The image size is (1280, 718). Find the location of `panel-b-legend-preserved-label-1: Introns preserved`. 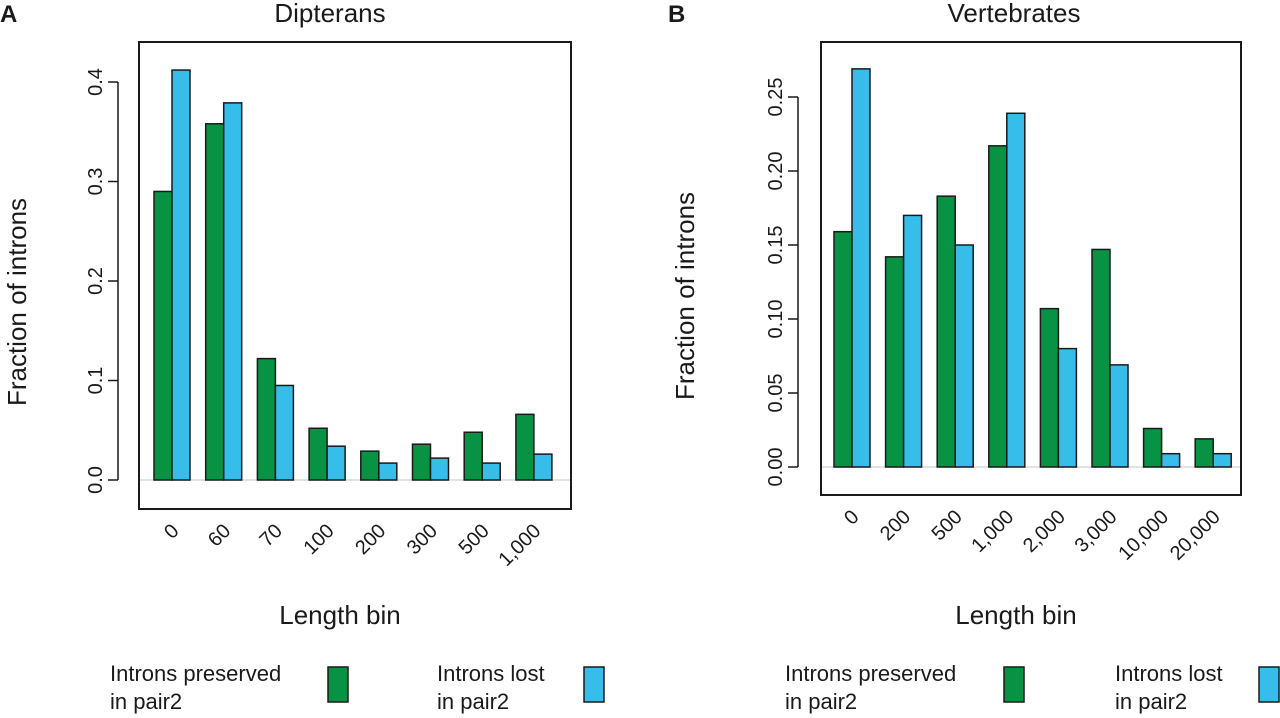

panel-b-legend-preserved-label-1: Introns preserved is located at coordinates (870, 673).